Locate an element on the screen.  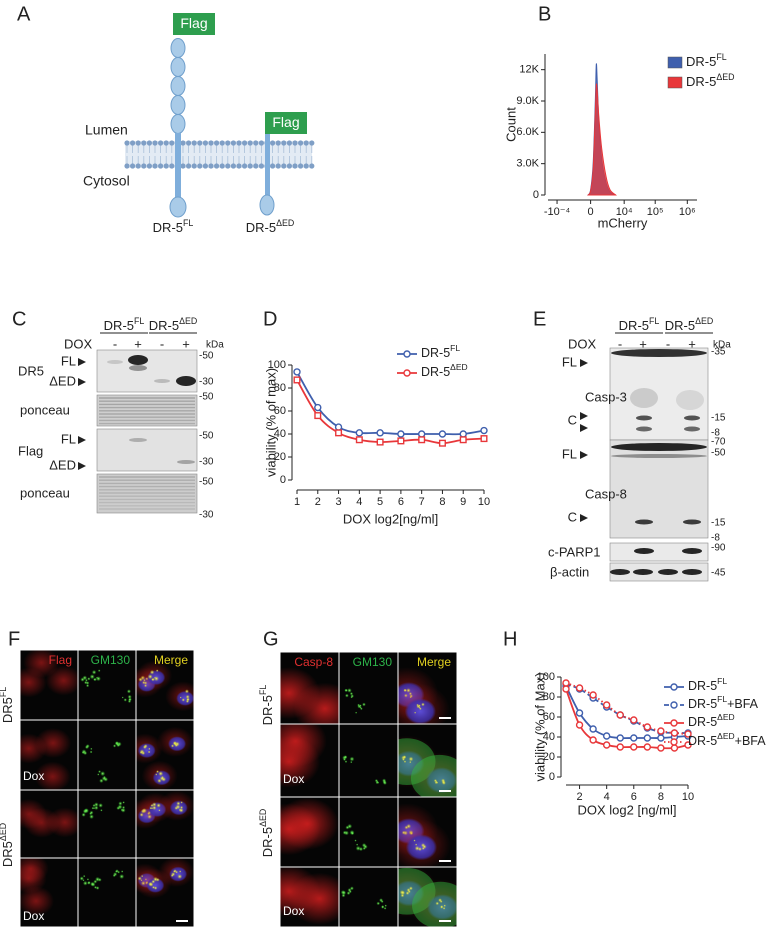
blot-label: β-actin is located at coordinates (569, 571).